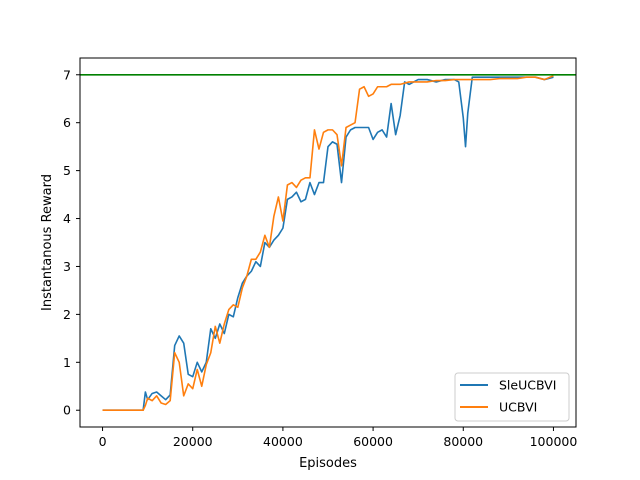 This screenshot has width=640, height=480. What do you see at coordinates (67, 362) in the screenshot?
I see `y-tick-label: 1` at bounding box center [67, 362].